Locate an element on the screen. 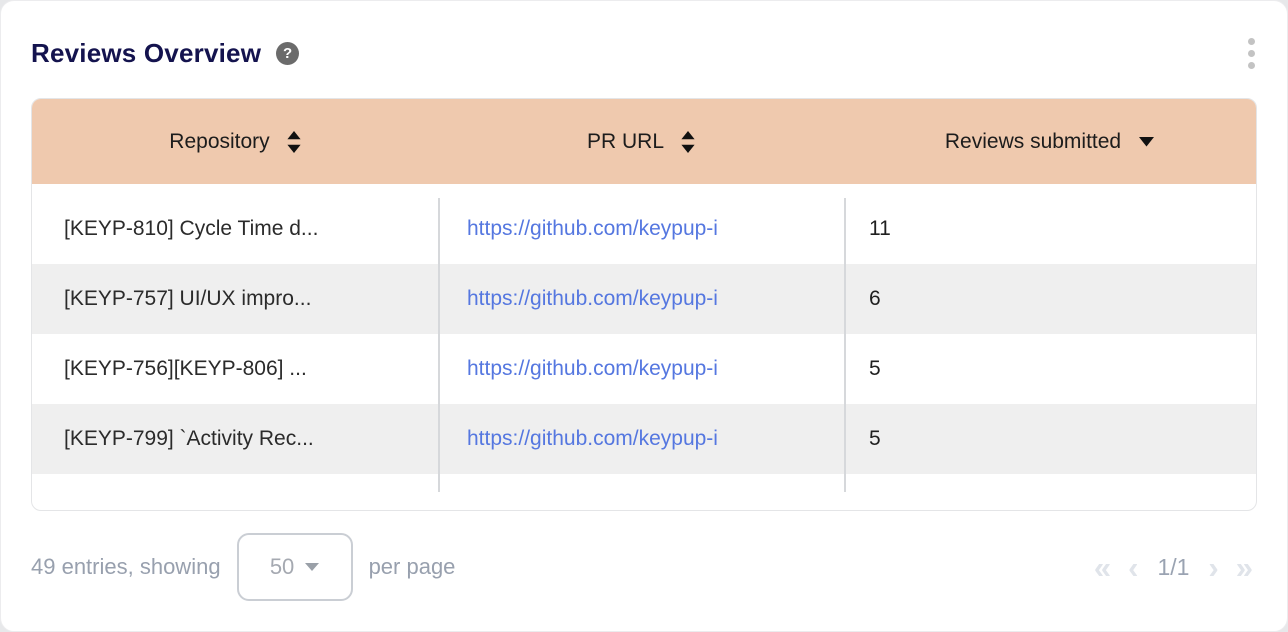 Image resolution: width=1288 pixels, height=632 pixels. page-indicator: 1/1 is located at coordinates (1173, 566).